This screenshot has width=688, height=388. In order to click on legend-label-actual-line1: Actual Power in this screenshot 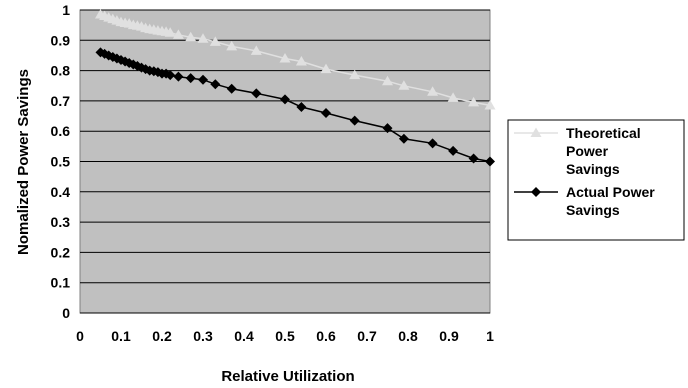, I will do `click(610, 192)`.